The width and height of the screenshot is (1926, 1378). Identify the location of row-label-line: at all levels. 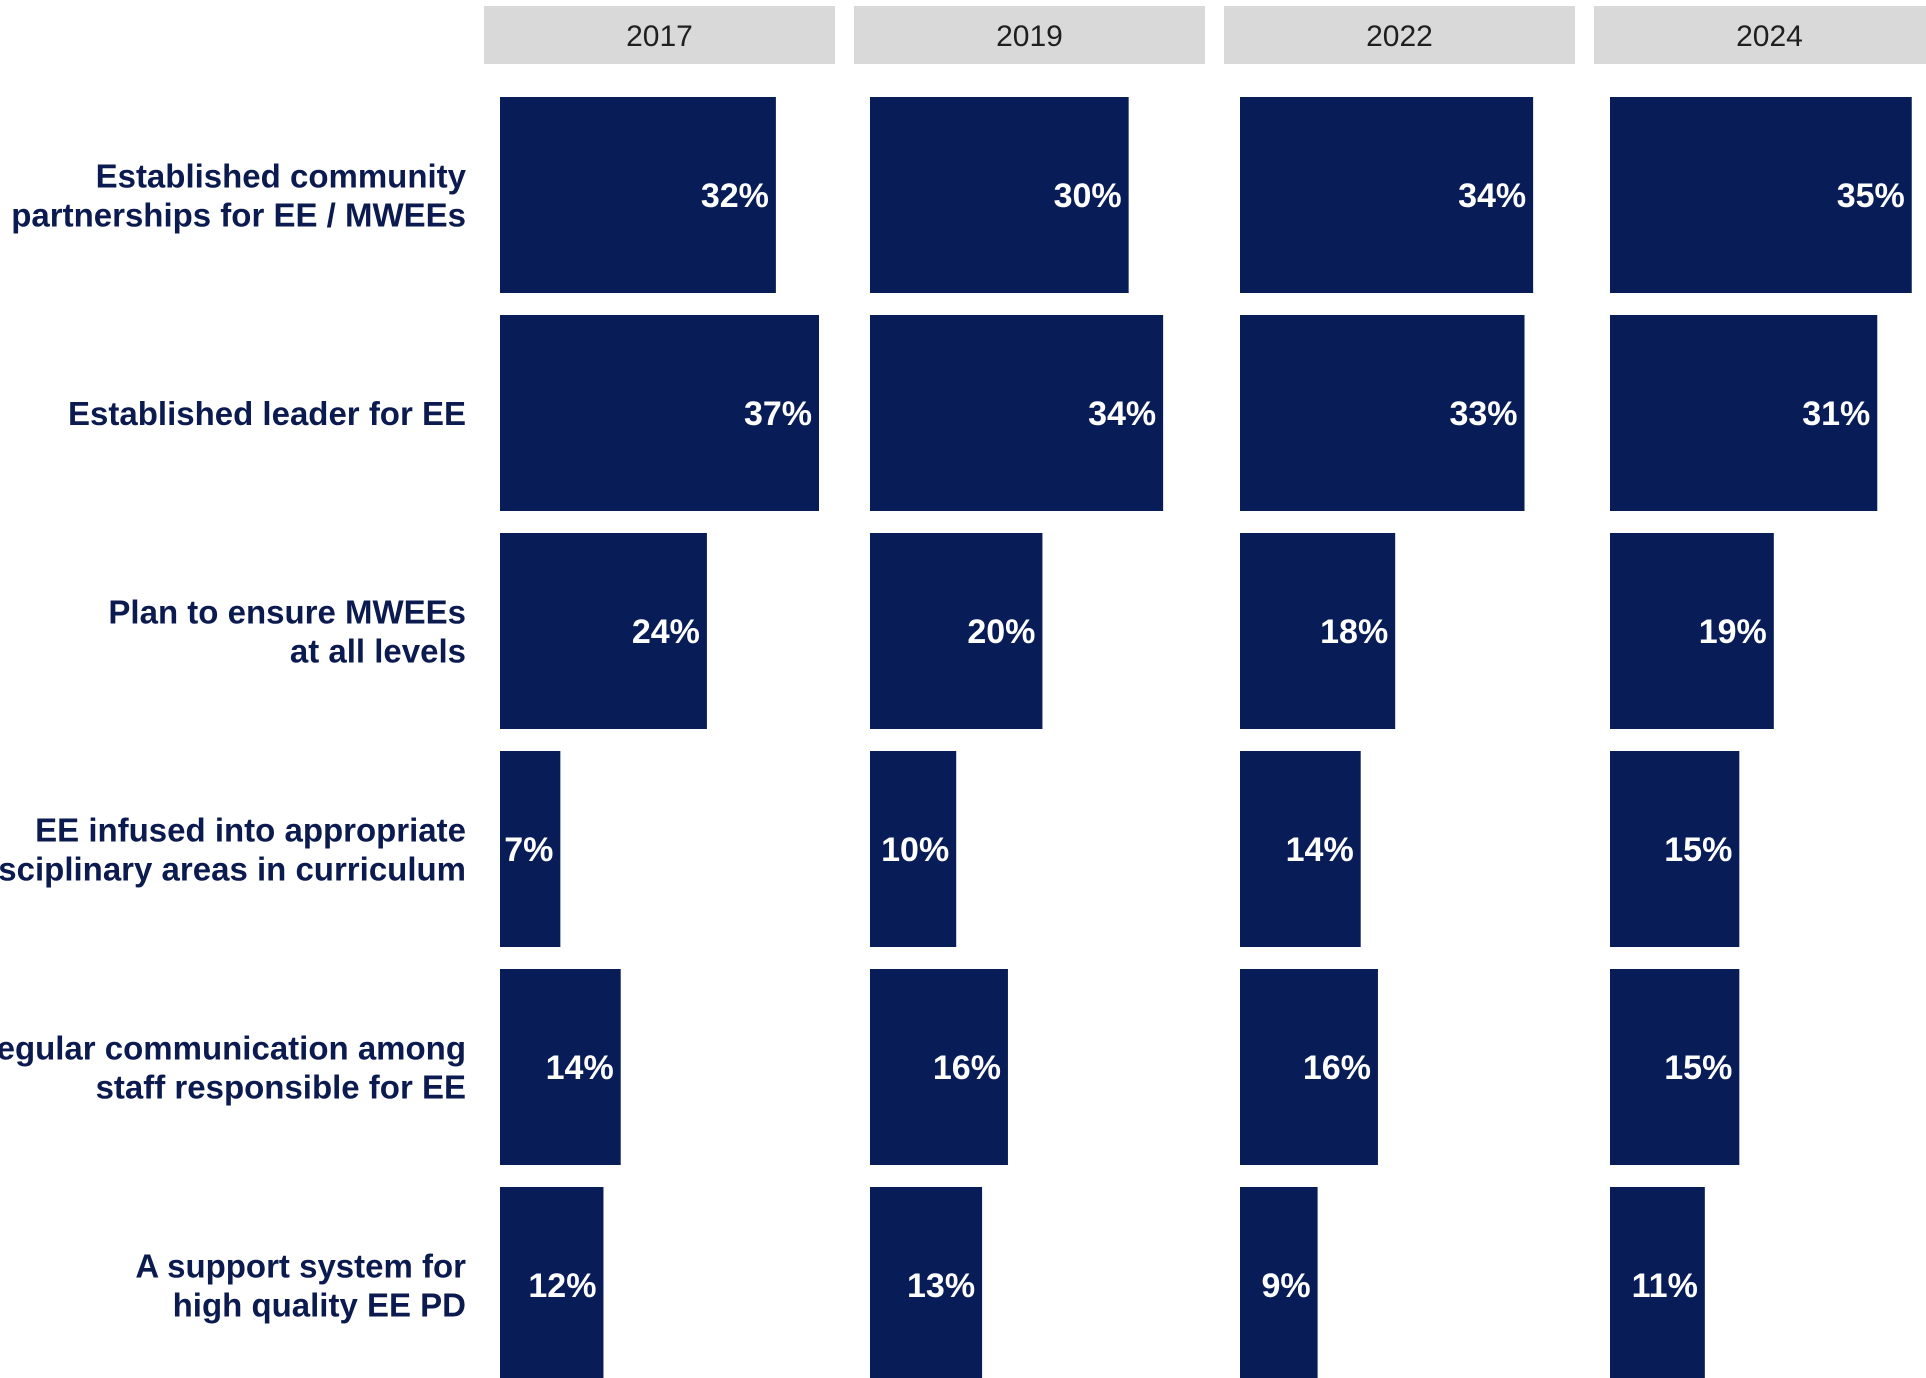
(378, 651).